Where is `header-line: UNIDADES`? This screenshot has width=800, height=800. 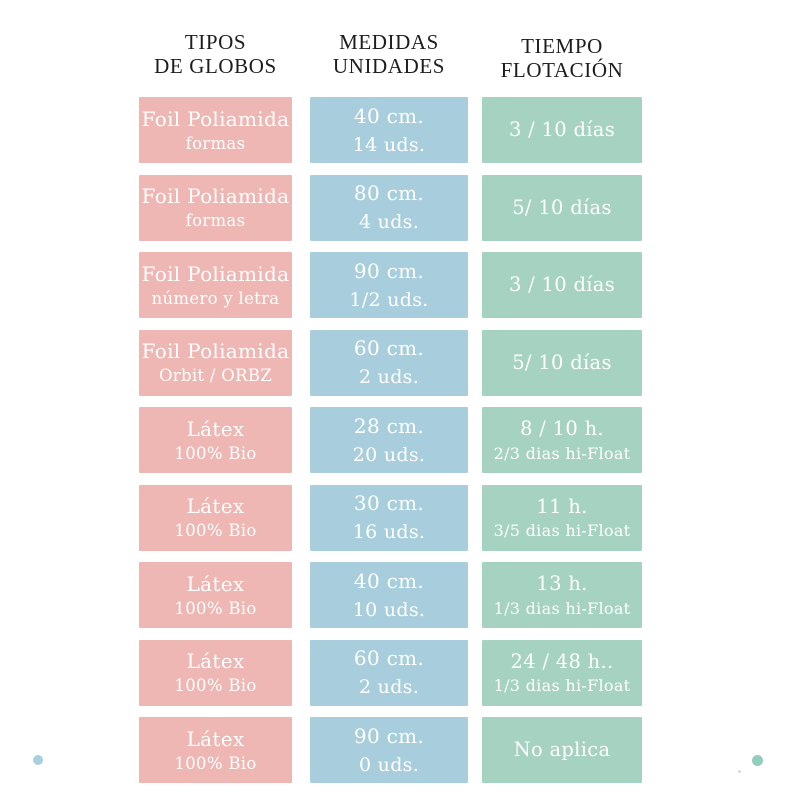 header-line: UNIDADES is located at coordinates (389, 65).